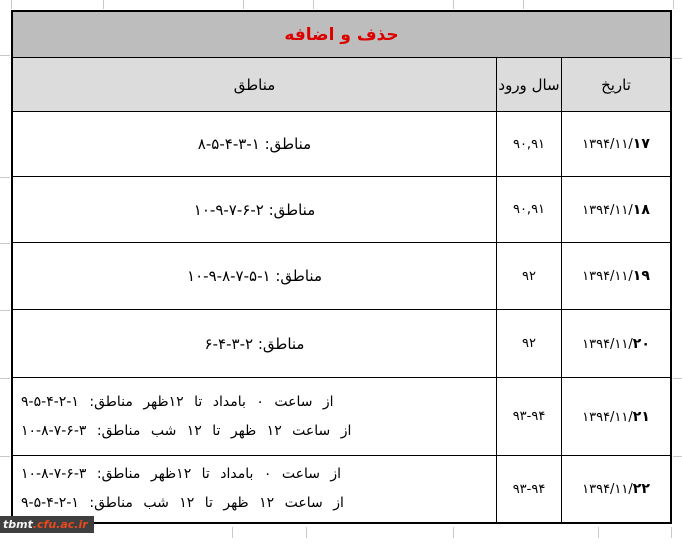  What do you see at coordinates (641, 343) in the screenshot?
I see `date-day: ۲۰` at bounding box center [641, 343].